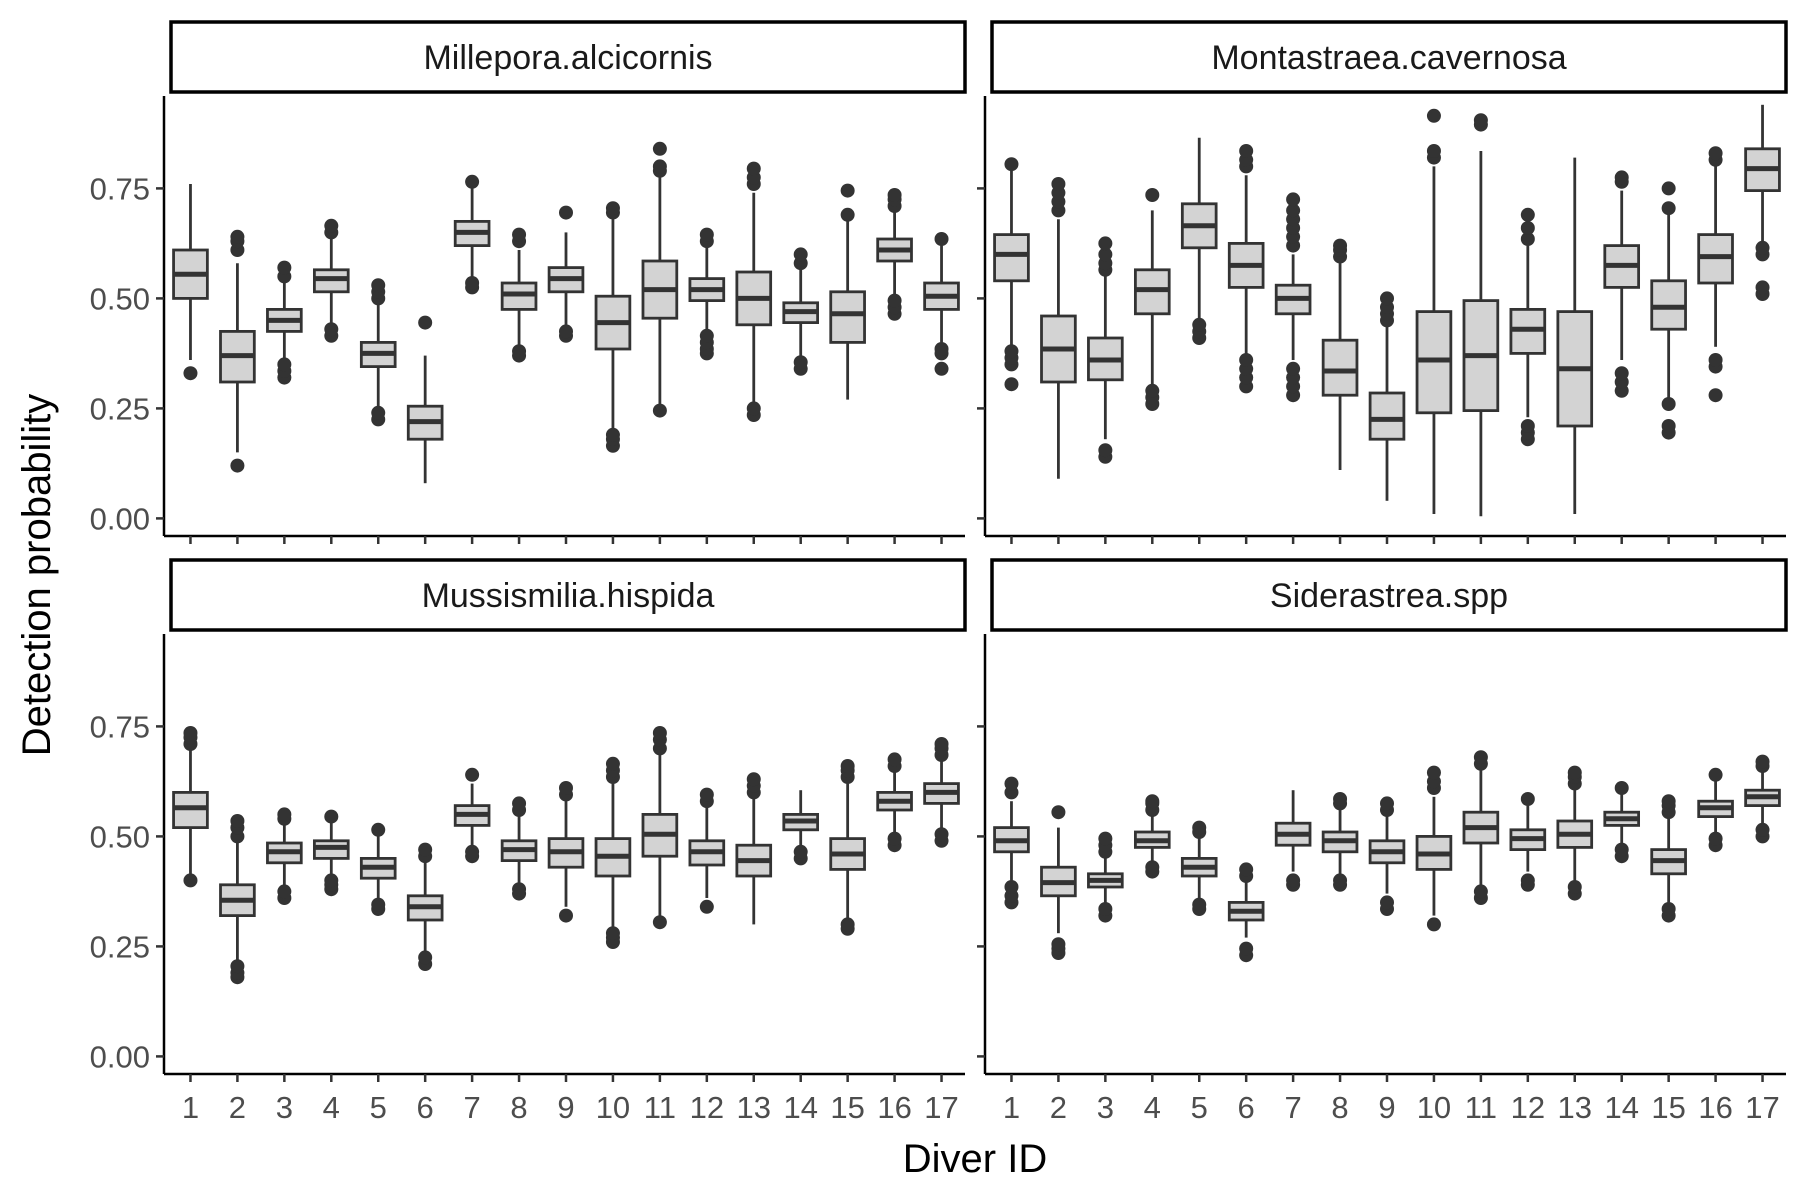 The width and height of the screenshot is (1800, 1200). I want to click on y-tick-label: 0.00, so click(120, 1056).